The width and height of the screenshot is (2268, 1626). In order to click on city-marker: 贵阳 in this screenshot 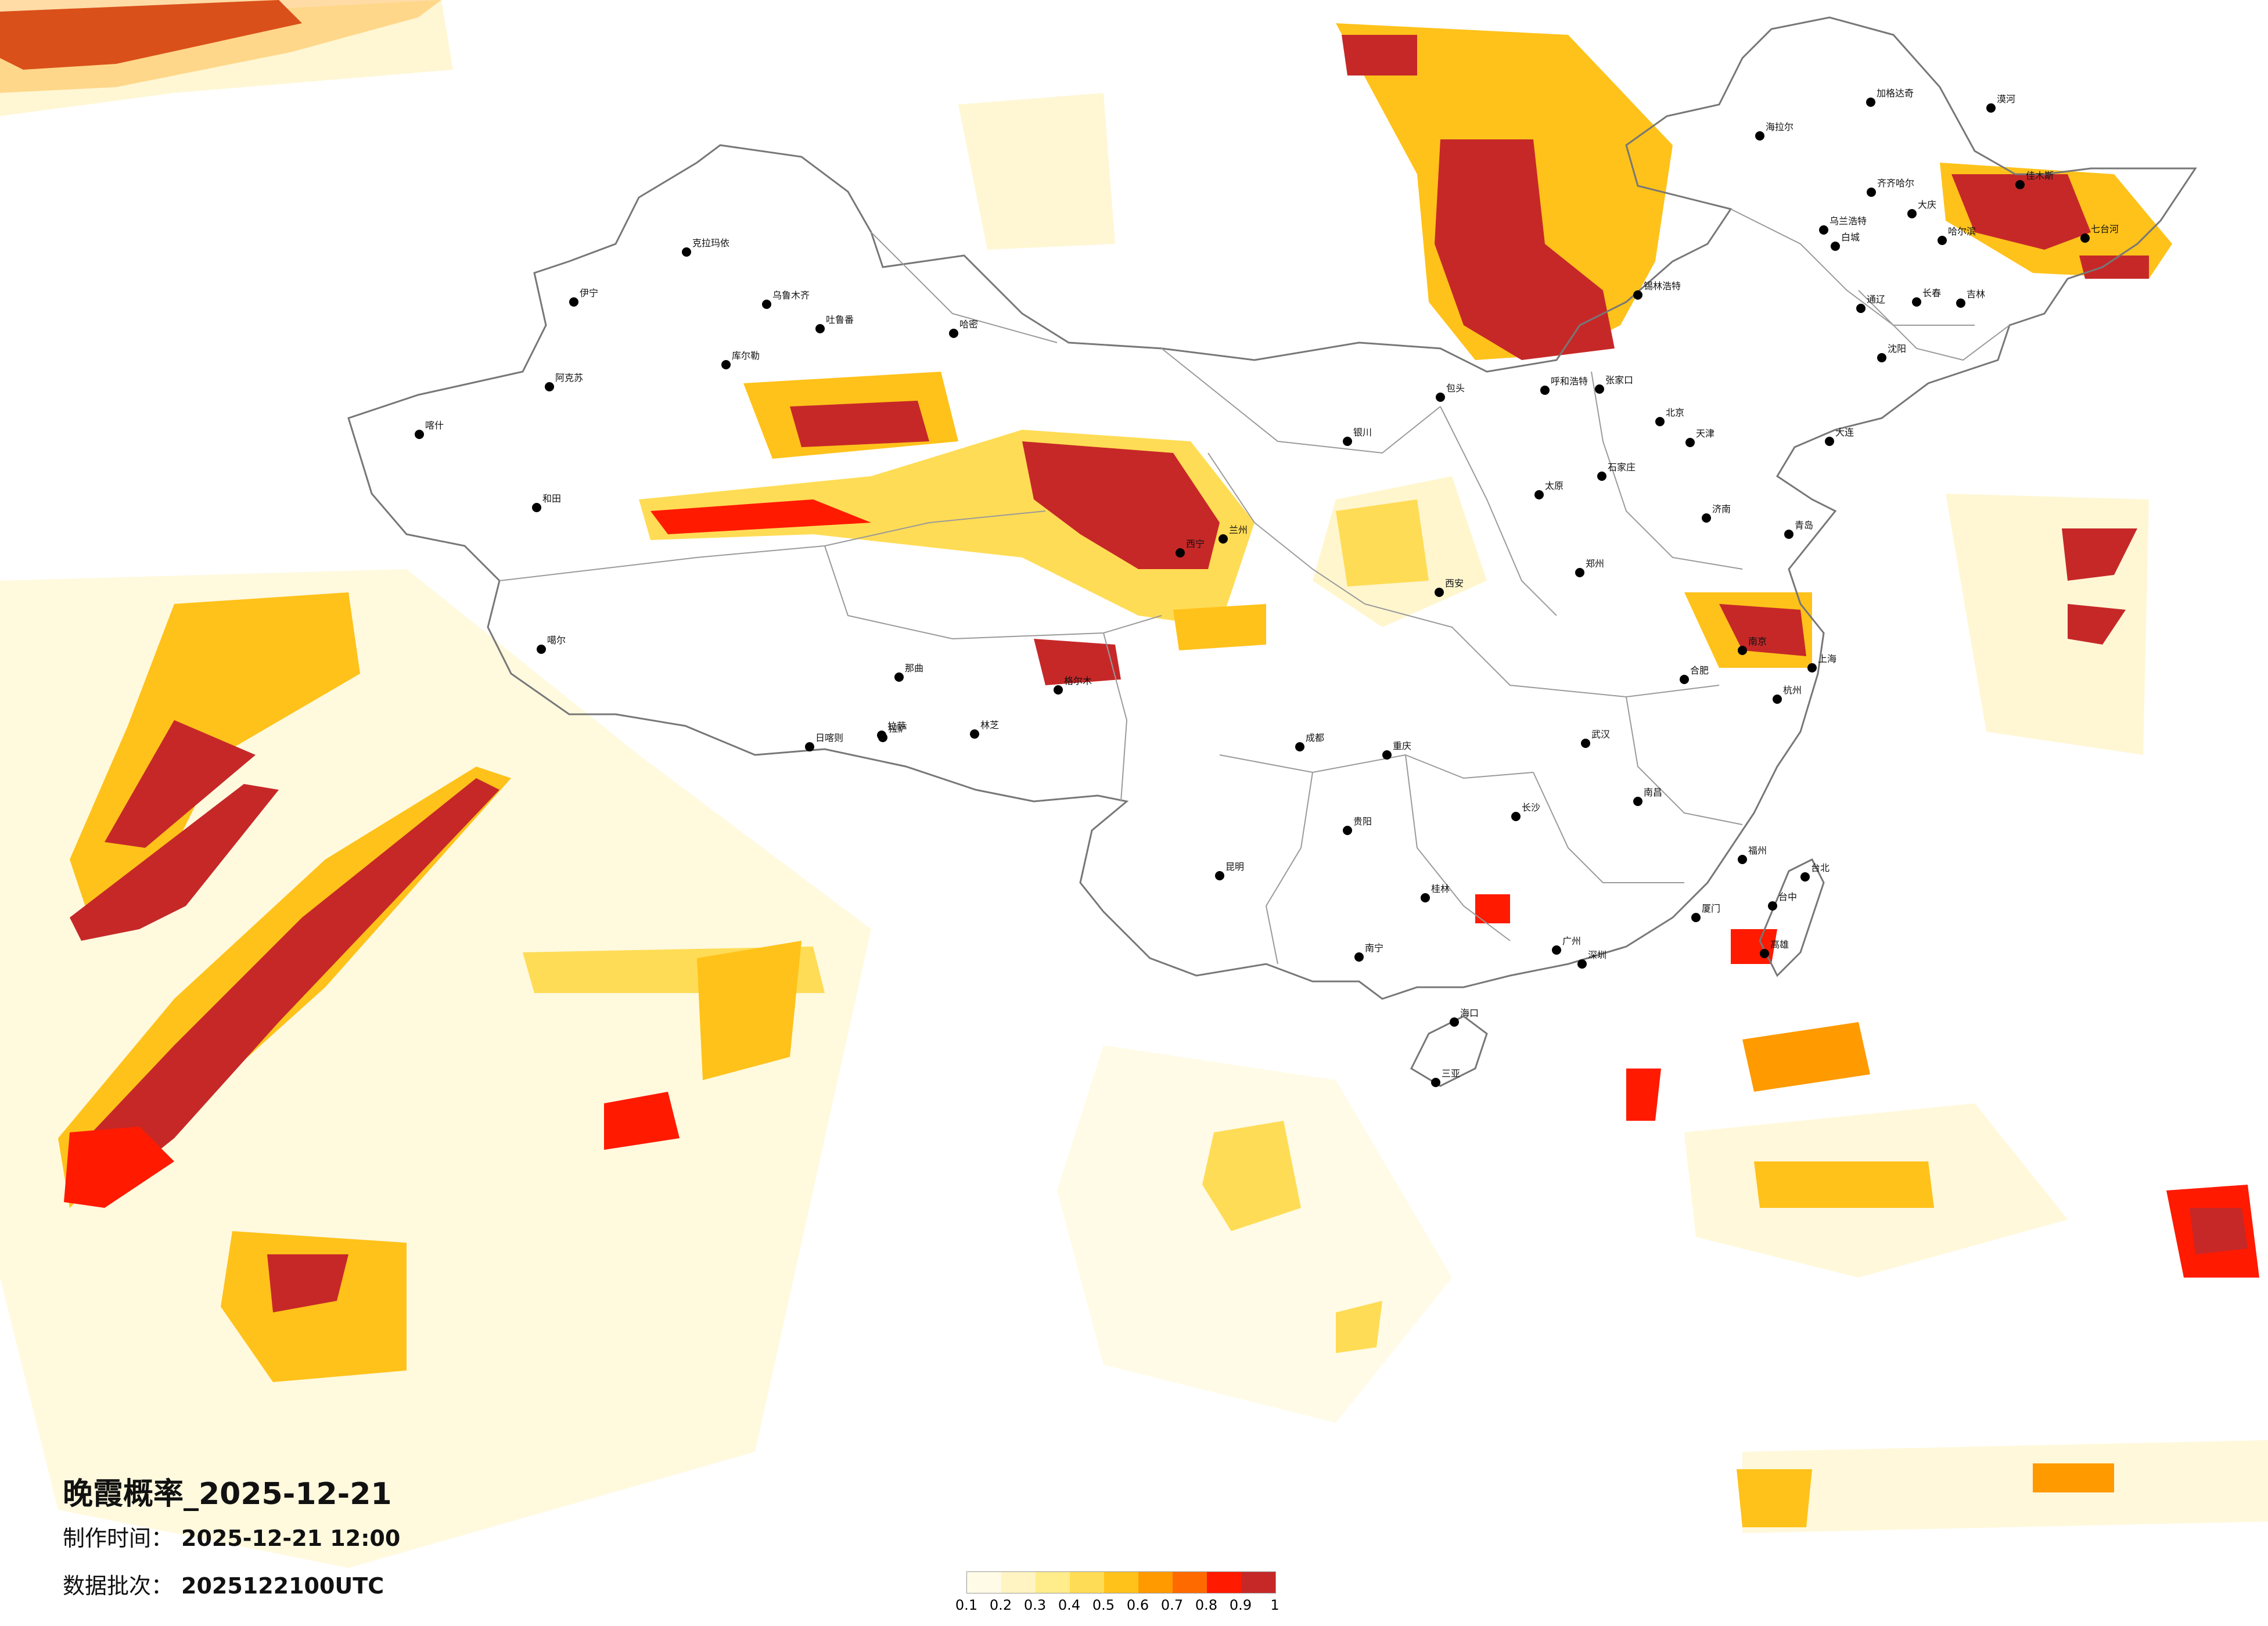, I will do `click(1357, 825)`.